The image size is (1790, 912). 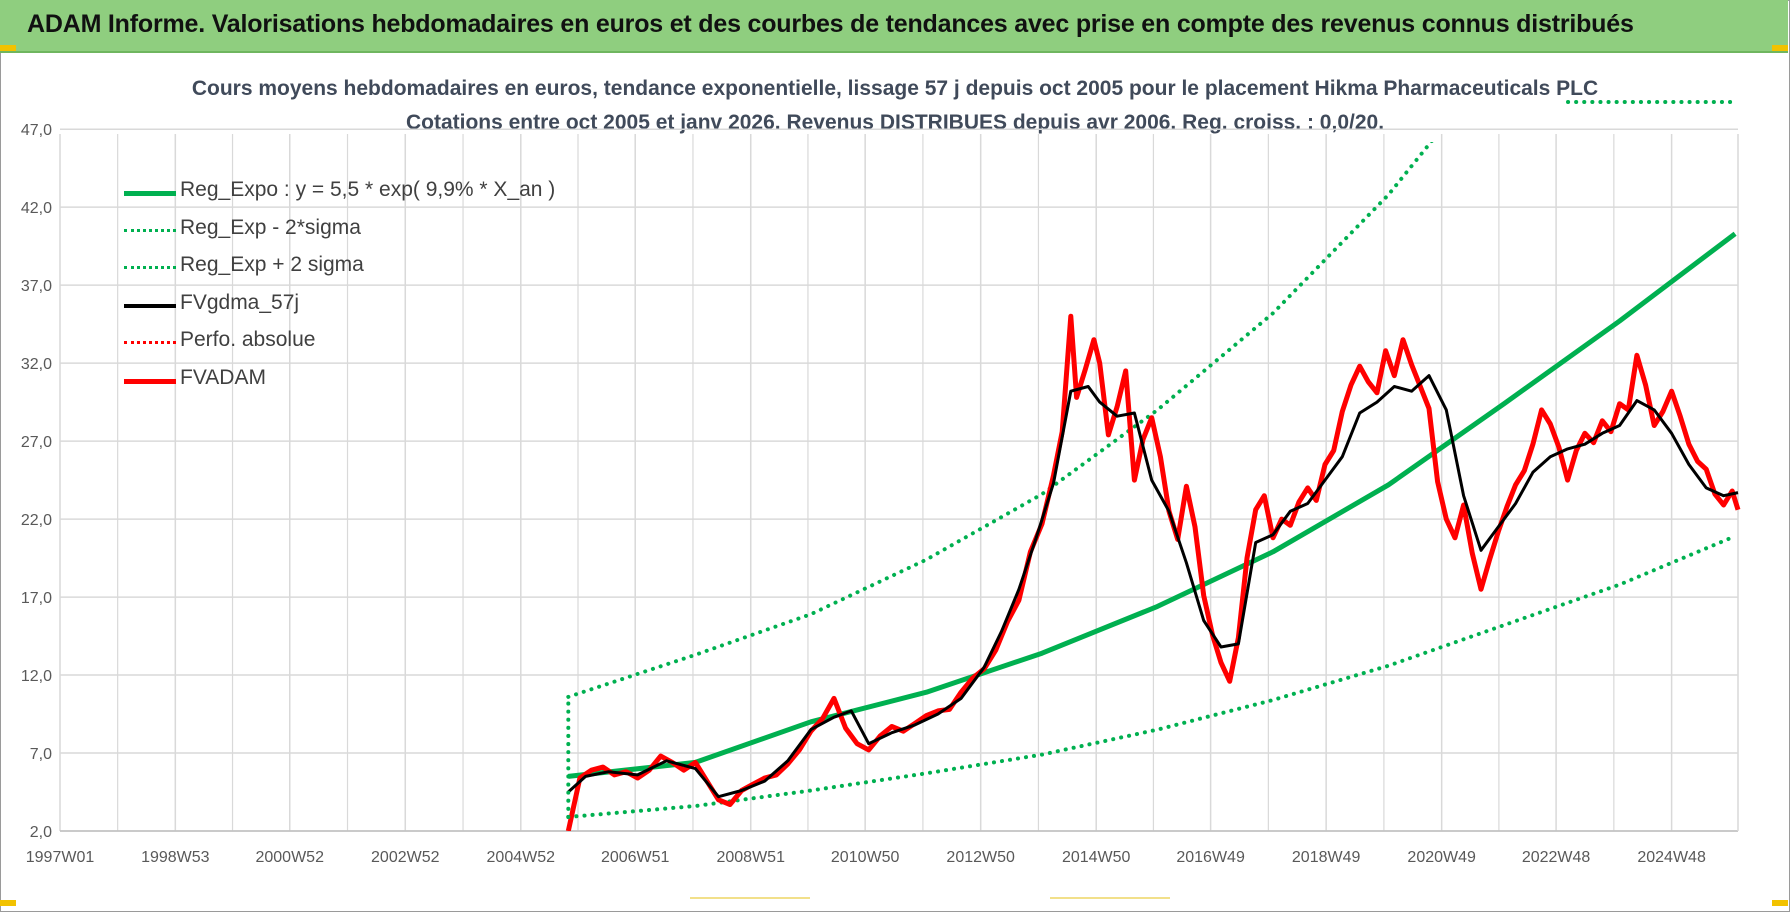 I want to click on x-tick-label: 2016W49, so click(x=1210, y=857).